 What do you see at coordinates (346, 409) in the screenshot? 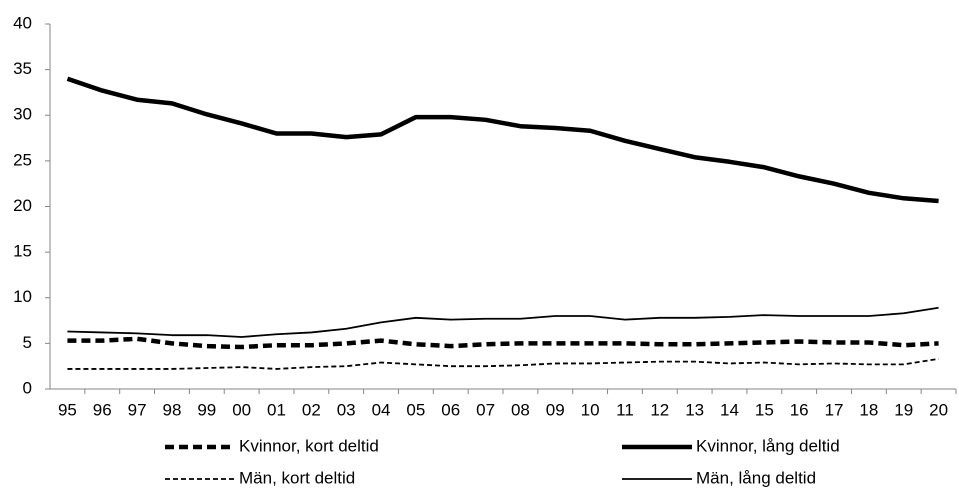
I see `x-tick-label: 03` at bounding box center [346, 409].